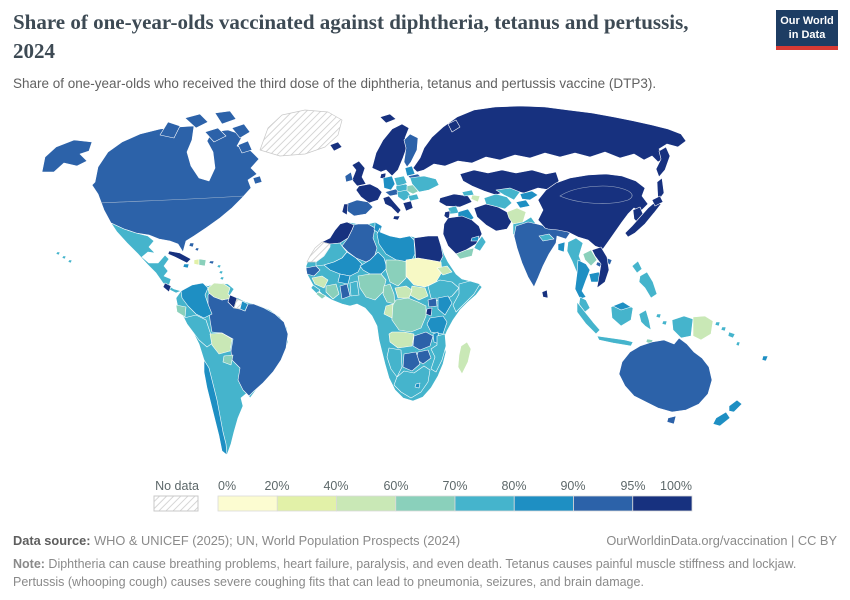  Describe the element at coordinates (331, 254) in the screenshot. I see `country-mauritania` at that location.